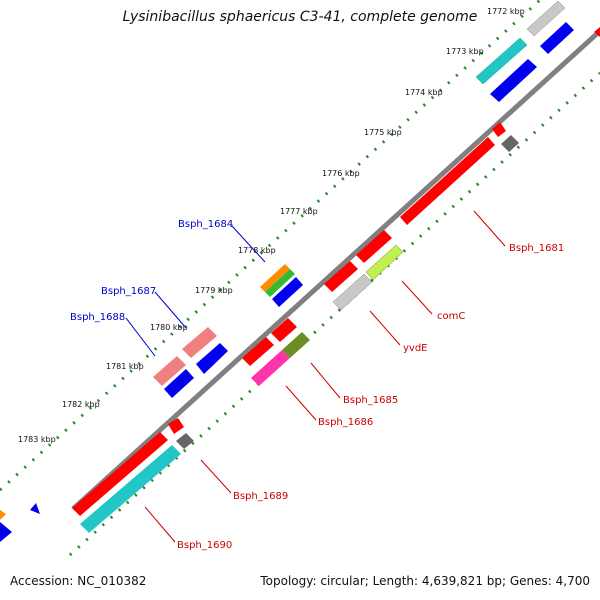 Image resolution: width=600 pixels, height=600 pixels. I want to click on accession-label: Accession: NC_010382, so click(78, 581).